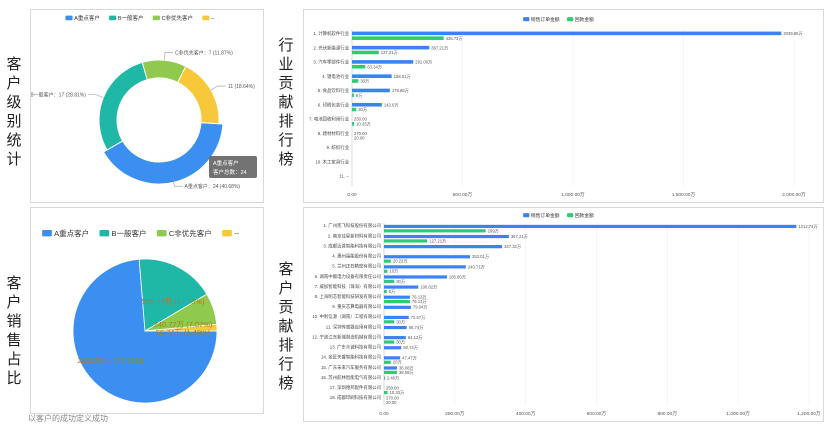 The image size is (828, 427). What do you see at coordinates (351, 377) in the screenshot?
I see `row-label-16: 16. 苏州航林智能电气有限公司` at bounding box center [351, 377].